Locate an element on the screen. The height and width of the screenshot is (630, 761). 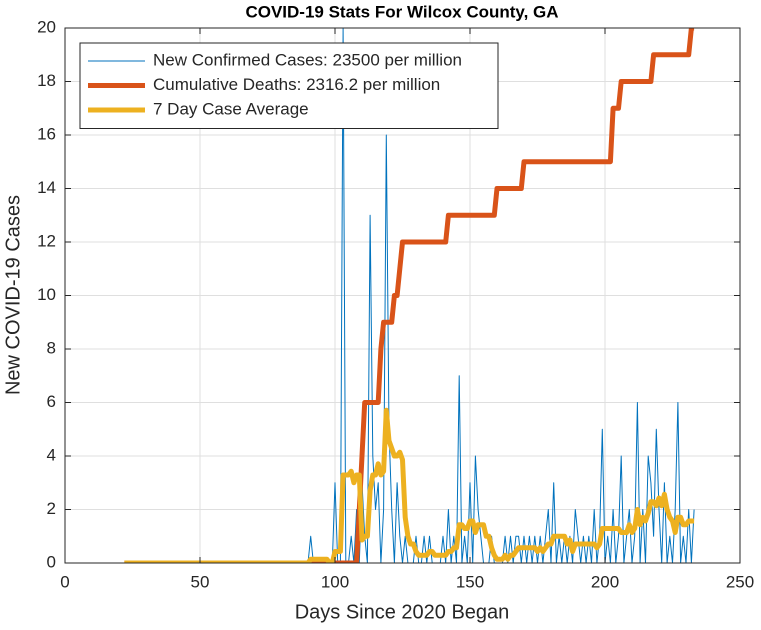
chart-title: COVID-19 Stats For Wilcox County, GA is located at coordinates (401, 11).